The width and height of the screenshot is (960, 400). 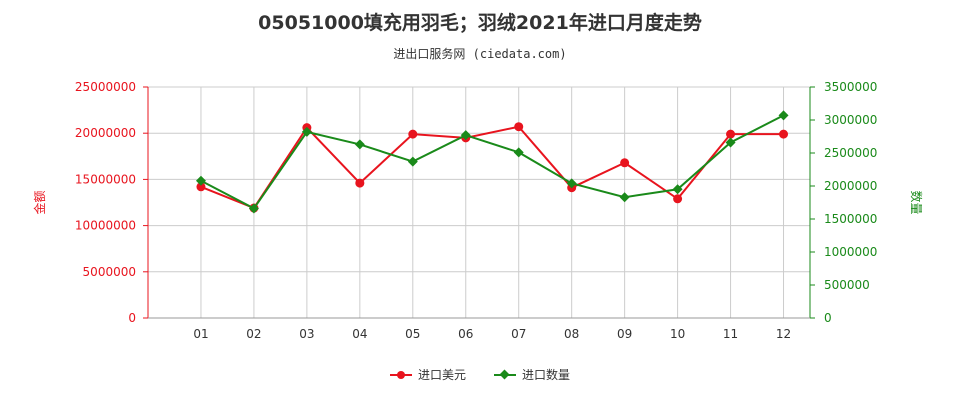 I want to click on y-tick-right-label: 3500000, so click(x=850, y=87).